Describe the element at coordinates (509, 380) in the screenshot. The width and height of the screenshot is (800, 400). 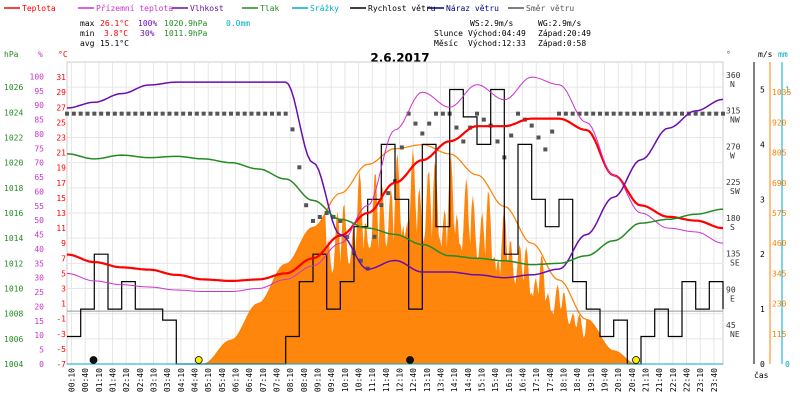
I see `x-tick-label: 16:10` at that location.